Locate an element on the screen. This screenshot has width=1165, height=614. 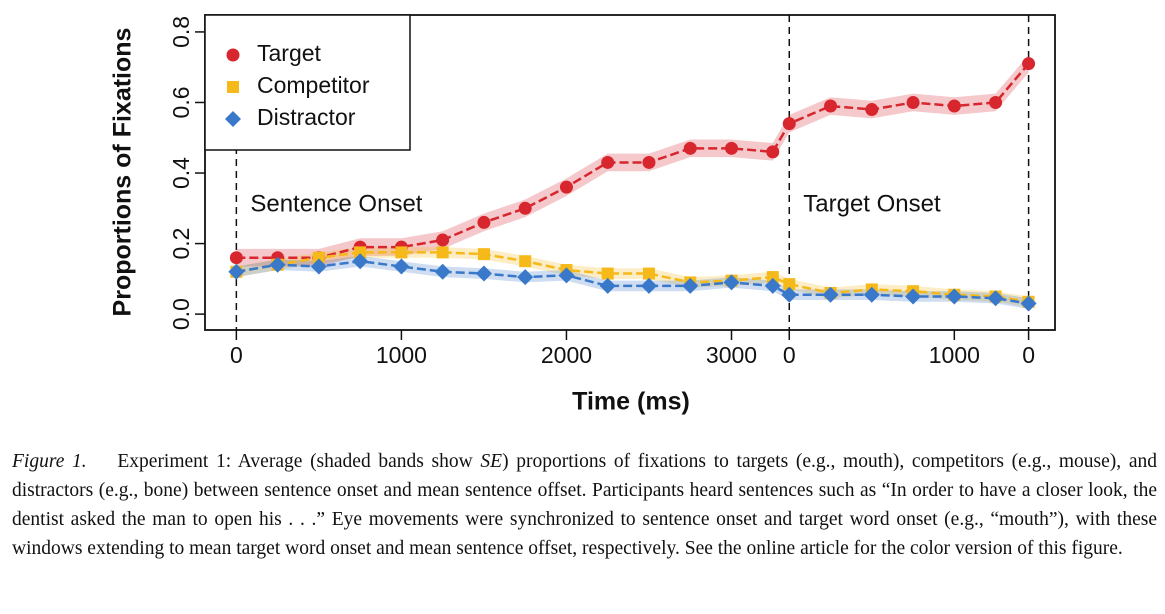
y-tick-label: 0.0 is located at coordinates (181, 314).